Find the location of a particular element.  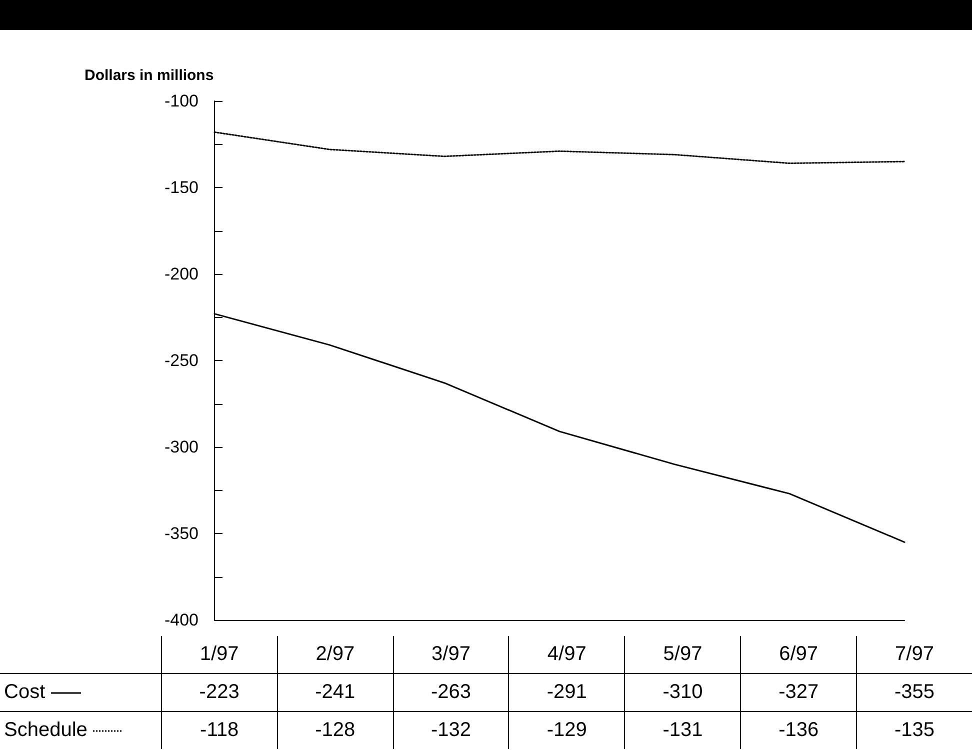

data-label: -355 is located at coordinates (914, 693).